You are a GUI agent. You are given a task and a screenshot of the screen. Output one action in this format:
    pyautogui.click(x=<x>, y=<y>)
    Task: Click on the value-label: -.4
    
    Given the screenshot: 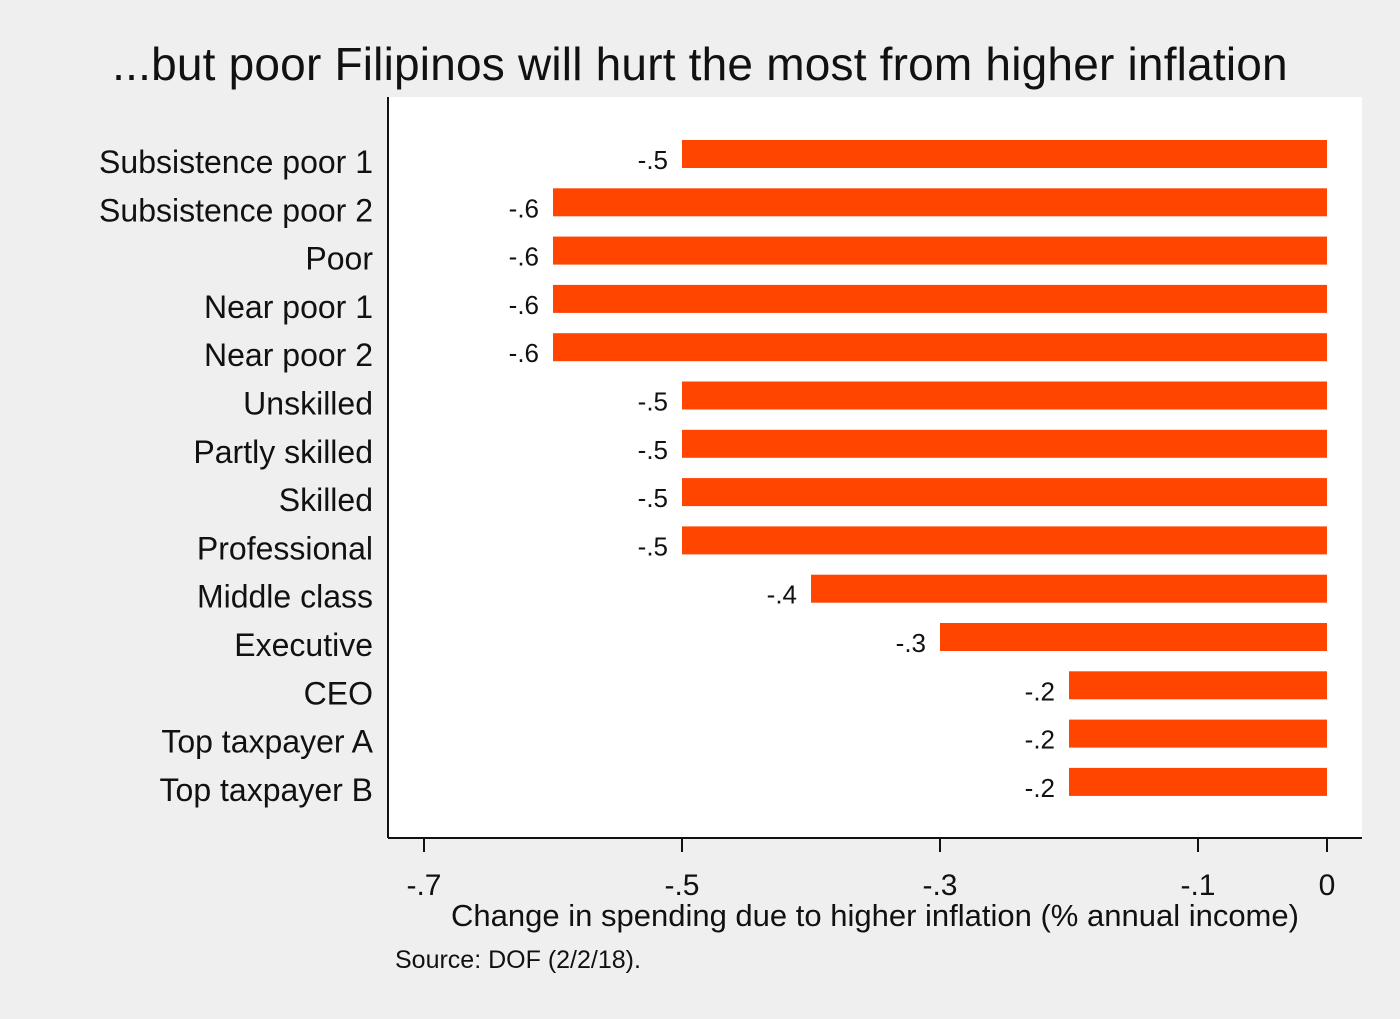 What is the action you would take?
    pyautogui.click(x=782, y=595)
    